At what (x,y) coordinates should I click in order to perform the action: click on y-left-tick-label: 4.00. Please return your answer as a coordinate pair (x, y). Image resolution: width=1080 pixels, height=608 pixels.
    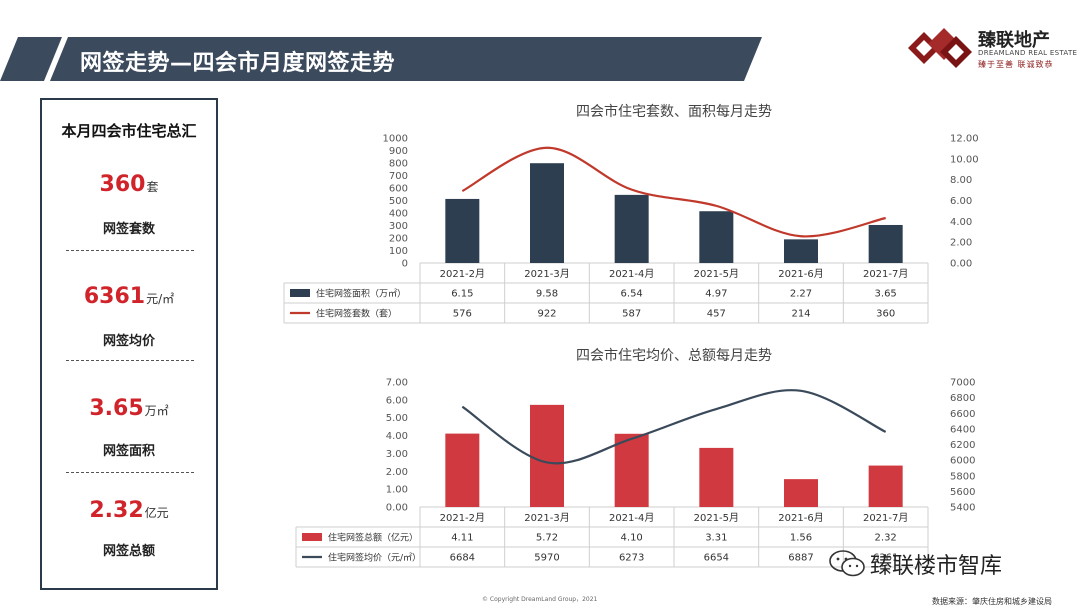
    Looking at the image, I should click on (397, 436).